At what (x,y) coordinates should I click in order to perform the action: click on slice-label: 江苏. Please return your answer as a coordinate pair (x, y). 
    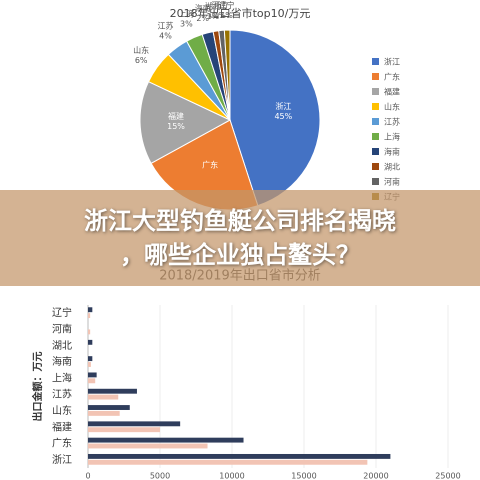
    Looking at the image, I should click on (165, 26).